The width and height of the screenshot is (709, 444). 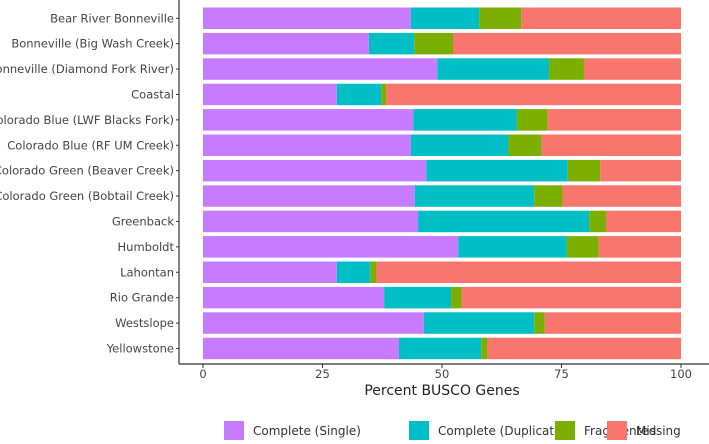 What do you see at coordinates (525, 145) in the screenshot?
I see `bar-colorado-blue-rf-um-creek-fragmented` at bounding box center [525, 145].